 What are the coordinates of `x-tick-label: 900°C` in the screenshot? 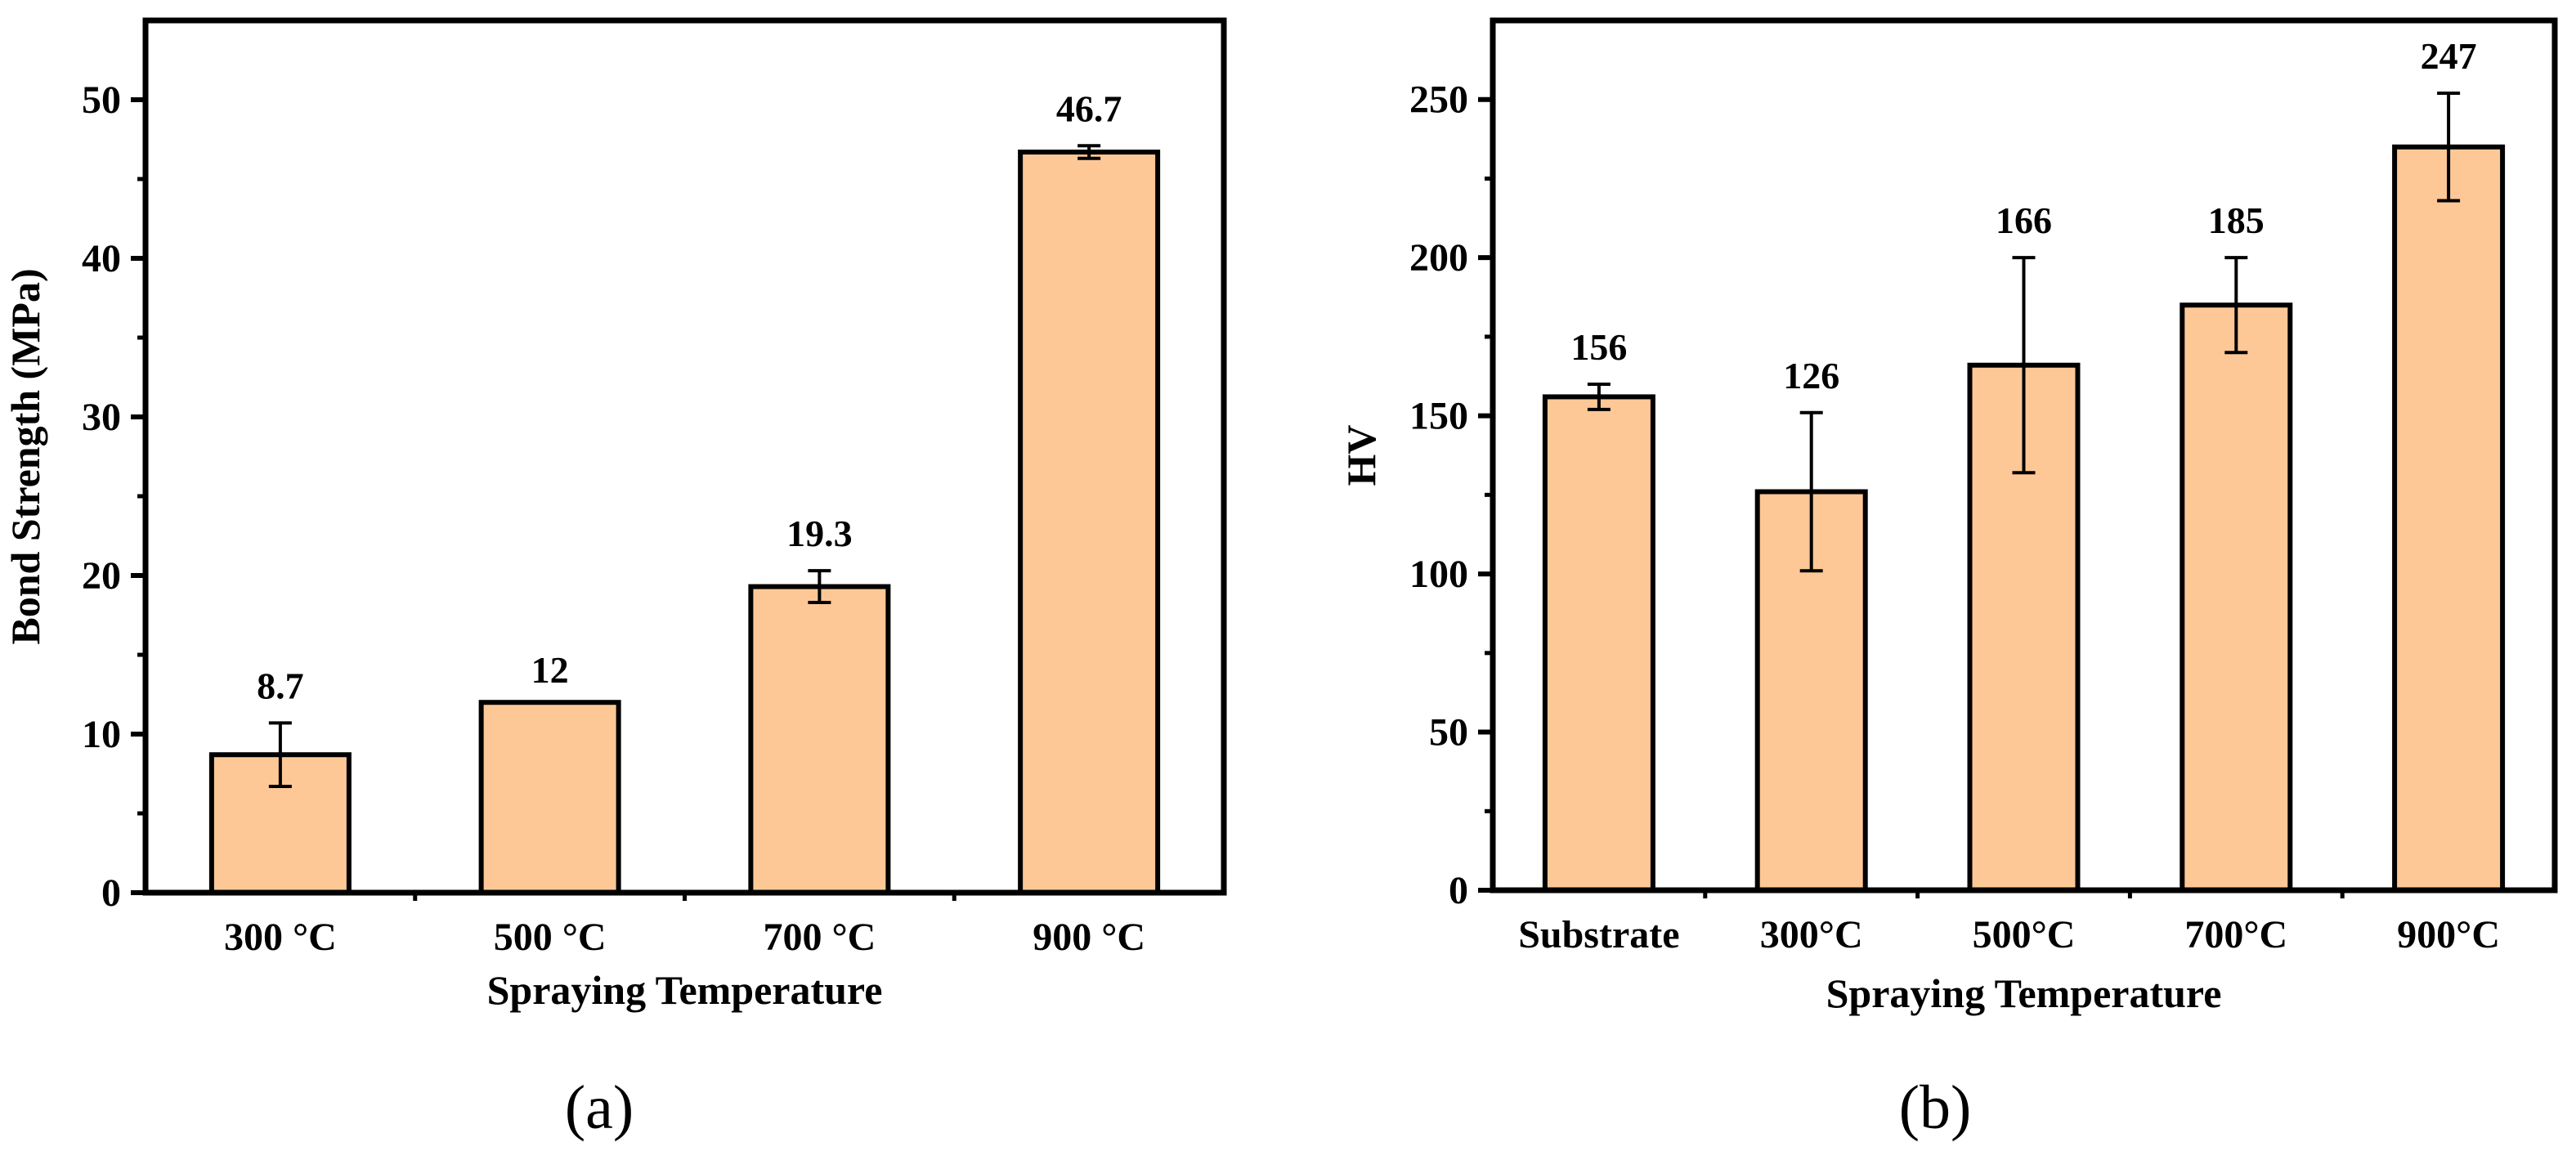 It's located at (2449, 934).